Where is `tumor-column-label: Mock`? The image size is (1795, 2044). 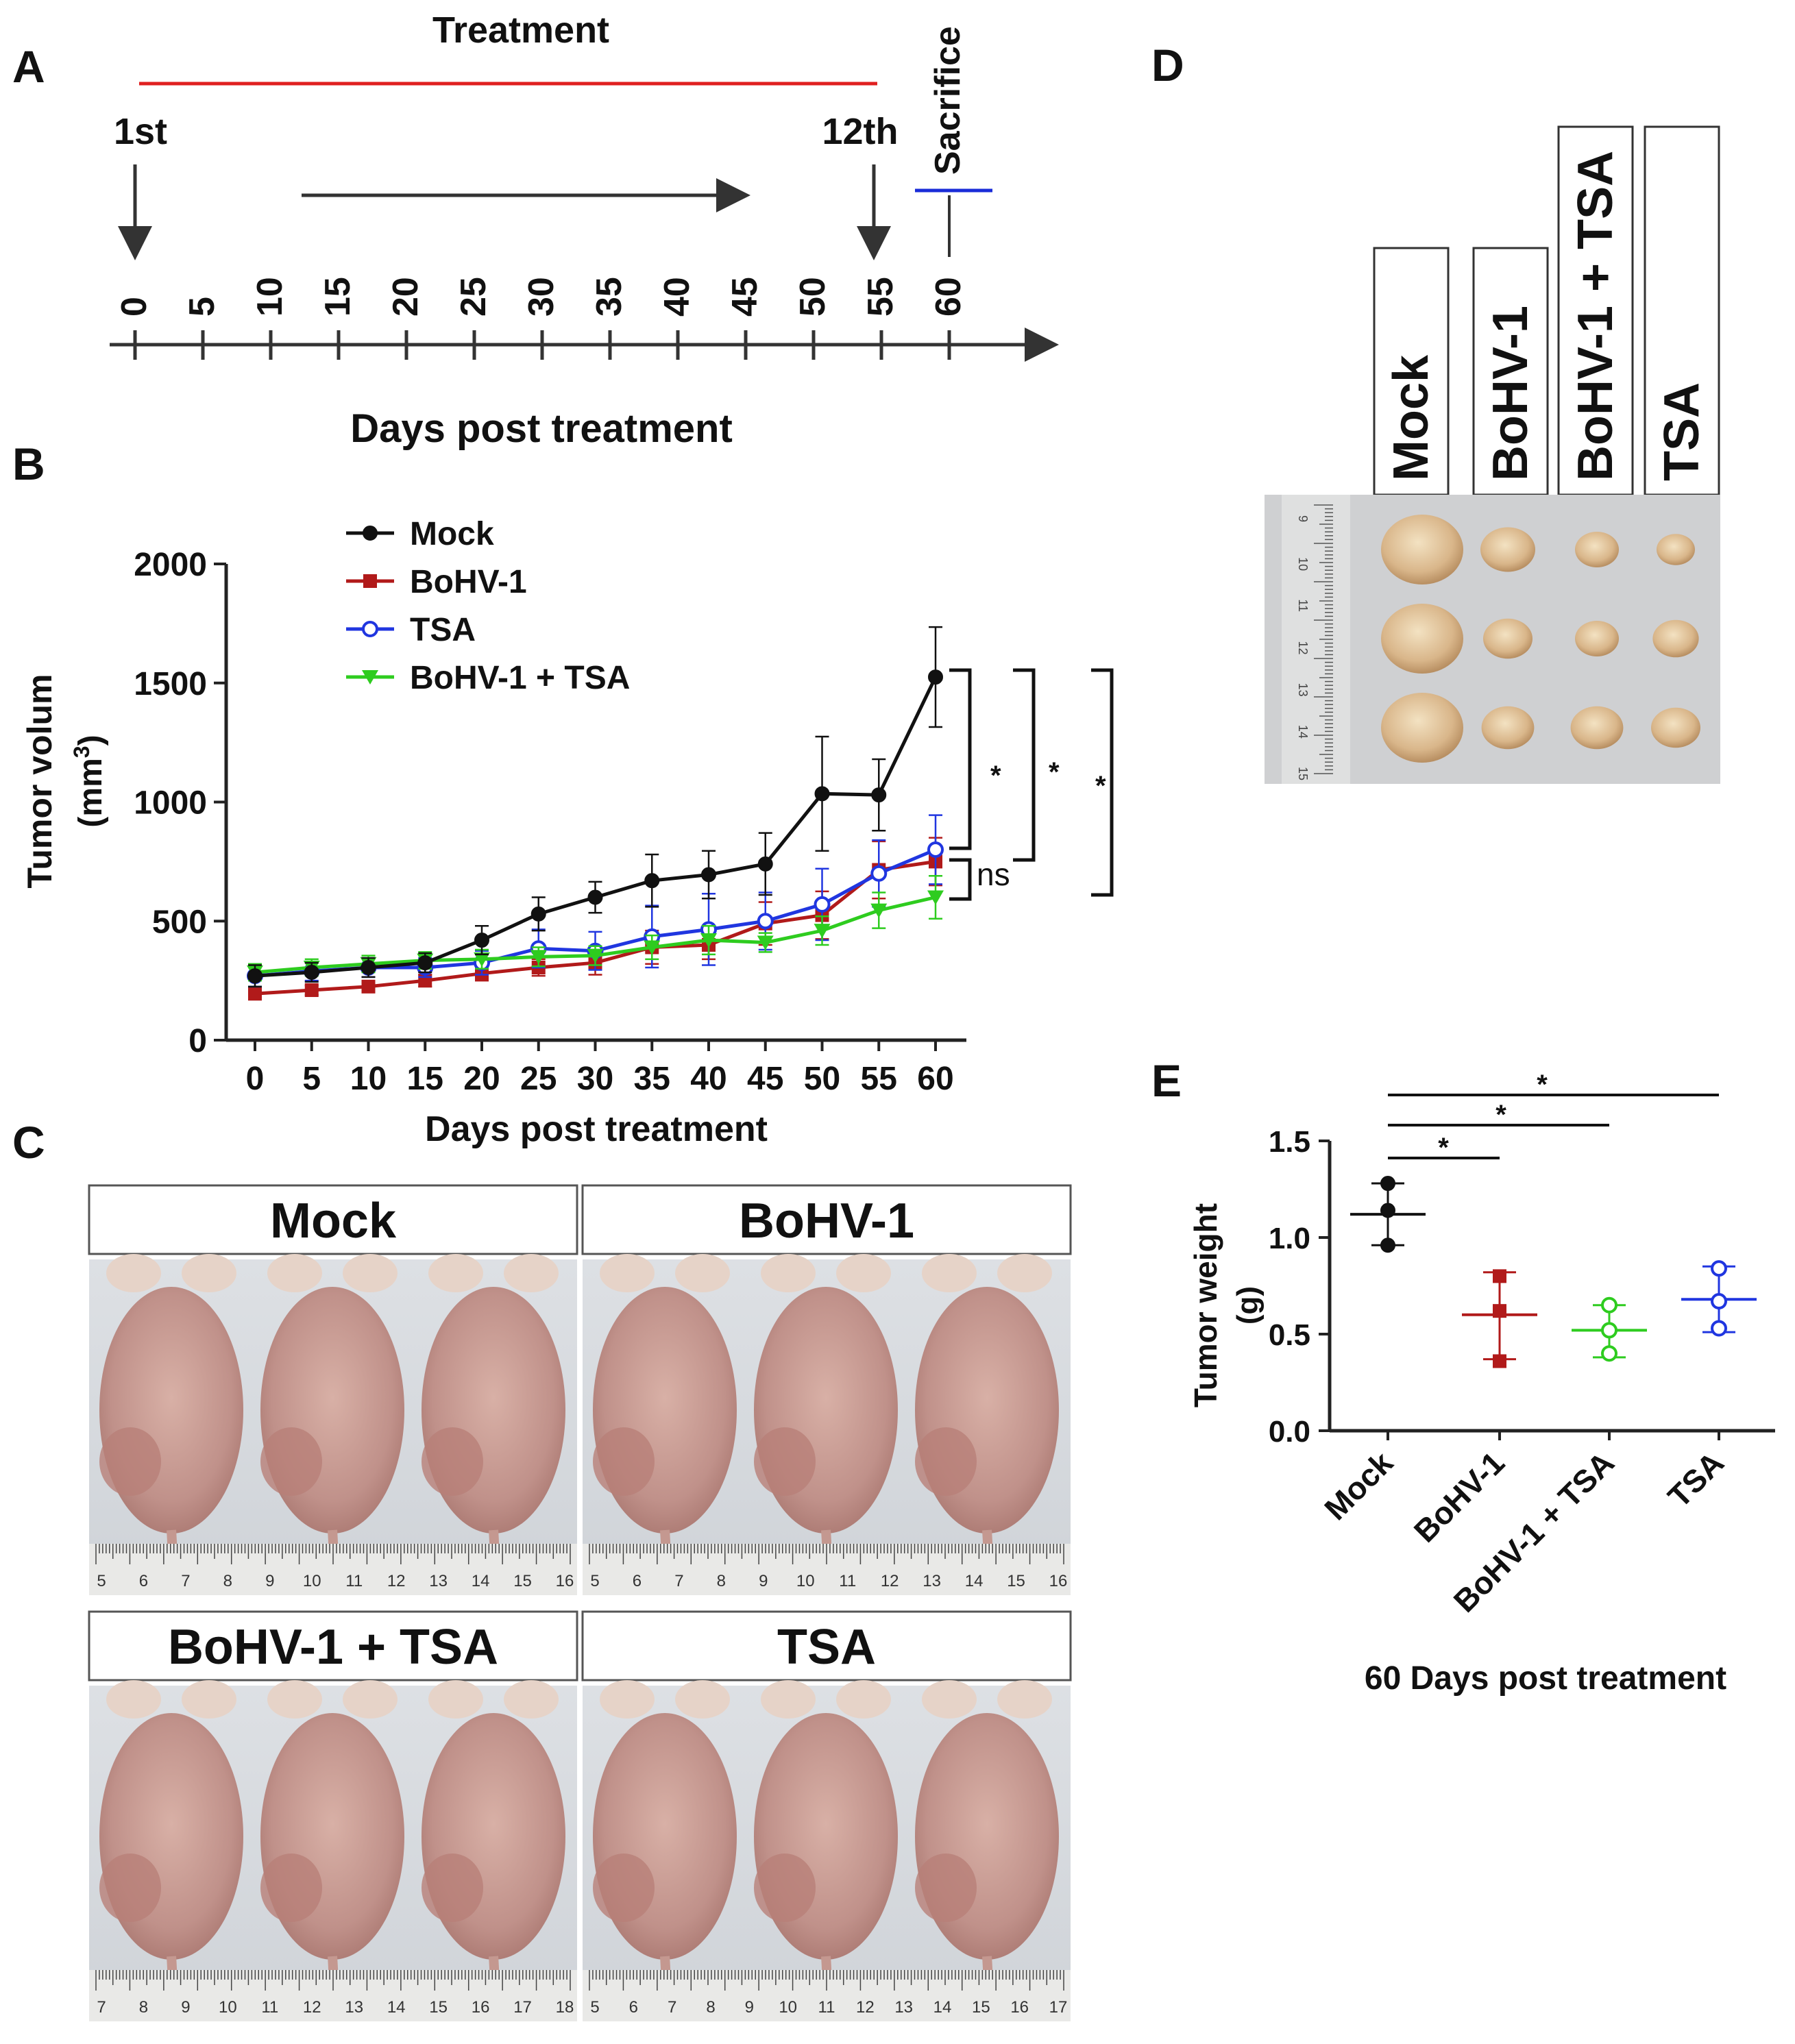
tumor-column-label: Mock is located at coordinates (1411, 371).